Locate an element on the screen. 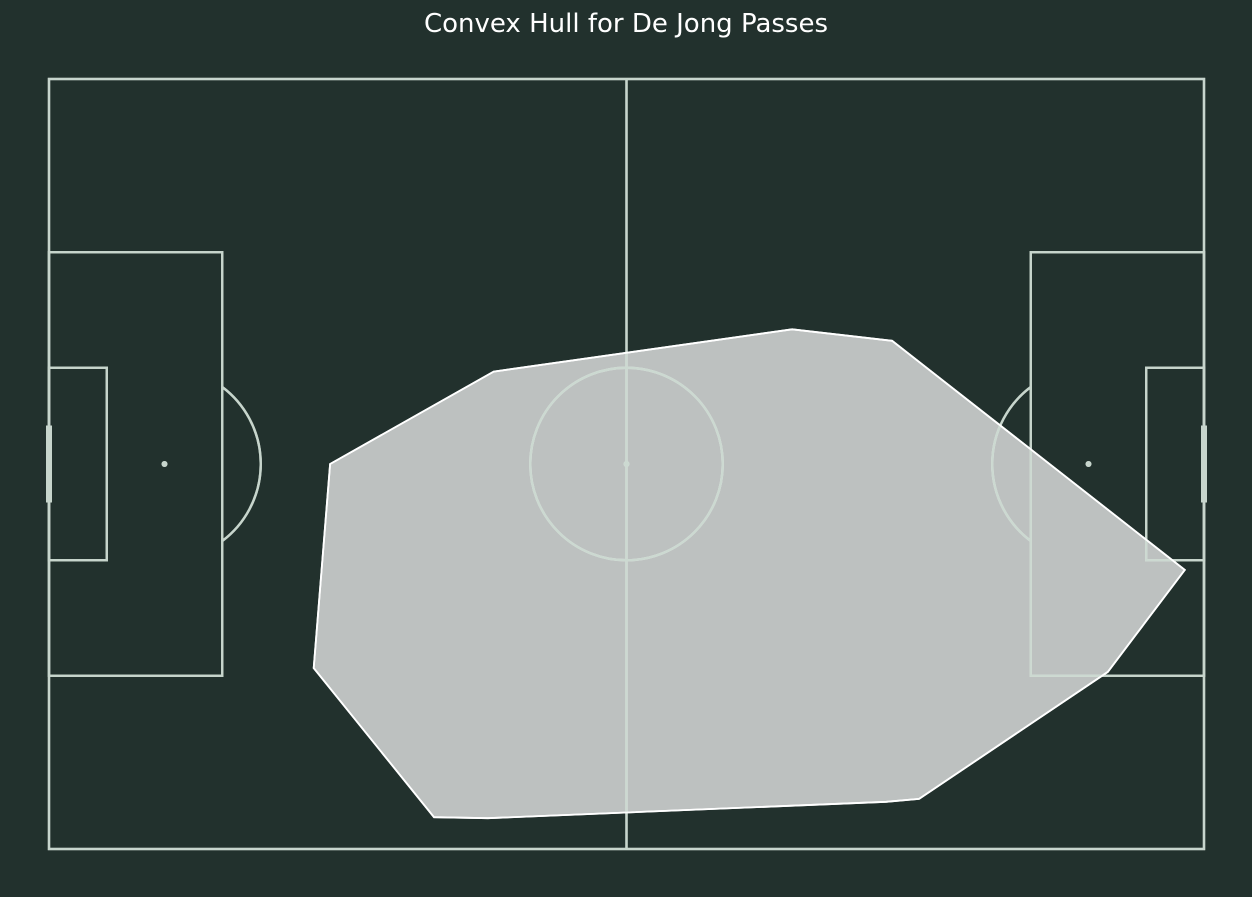 The height and width of the screenshot is (897, 1252). center-circle is located at coordinates (626, 464).